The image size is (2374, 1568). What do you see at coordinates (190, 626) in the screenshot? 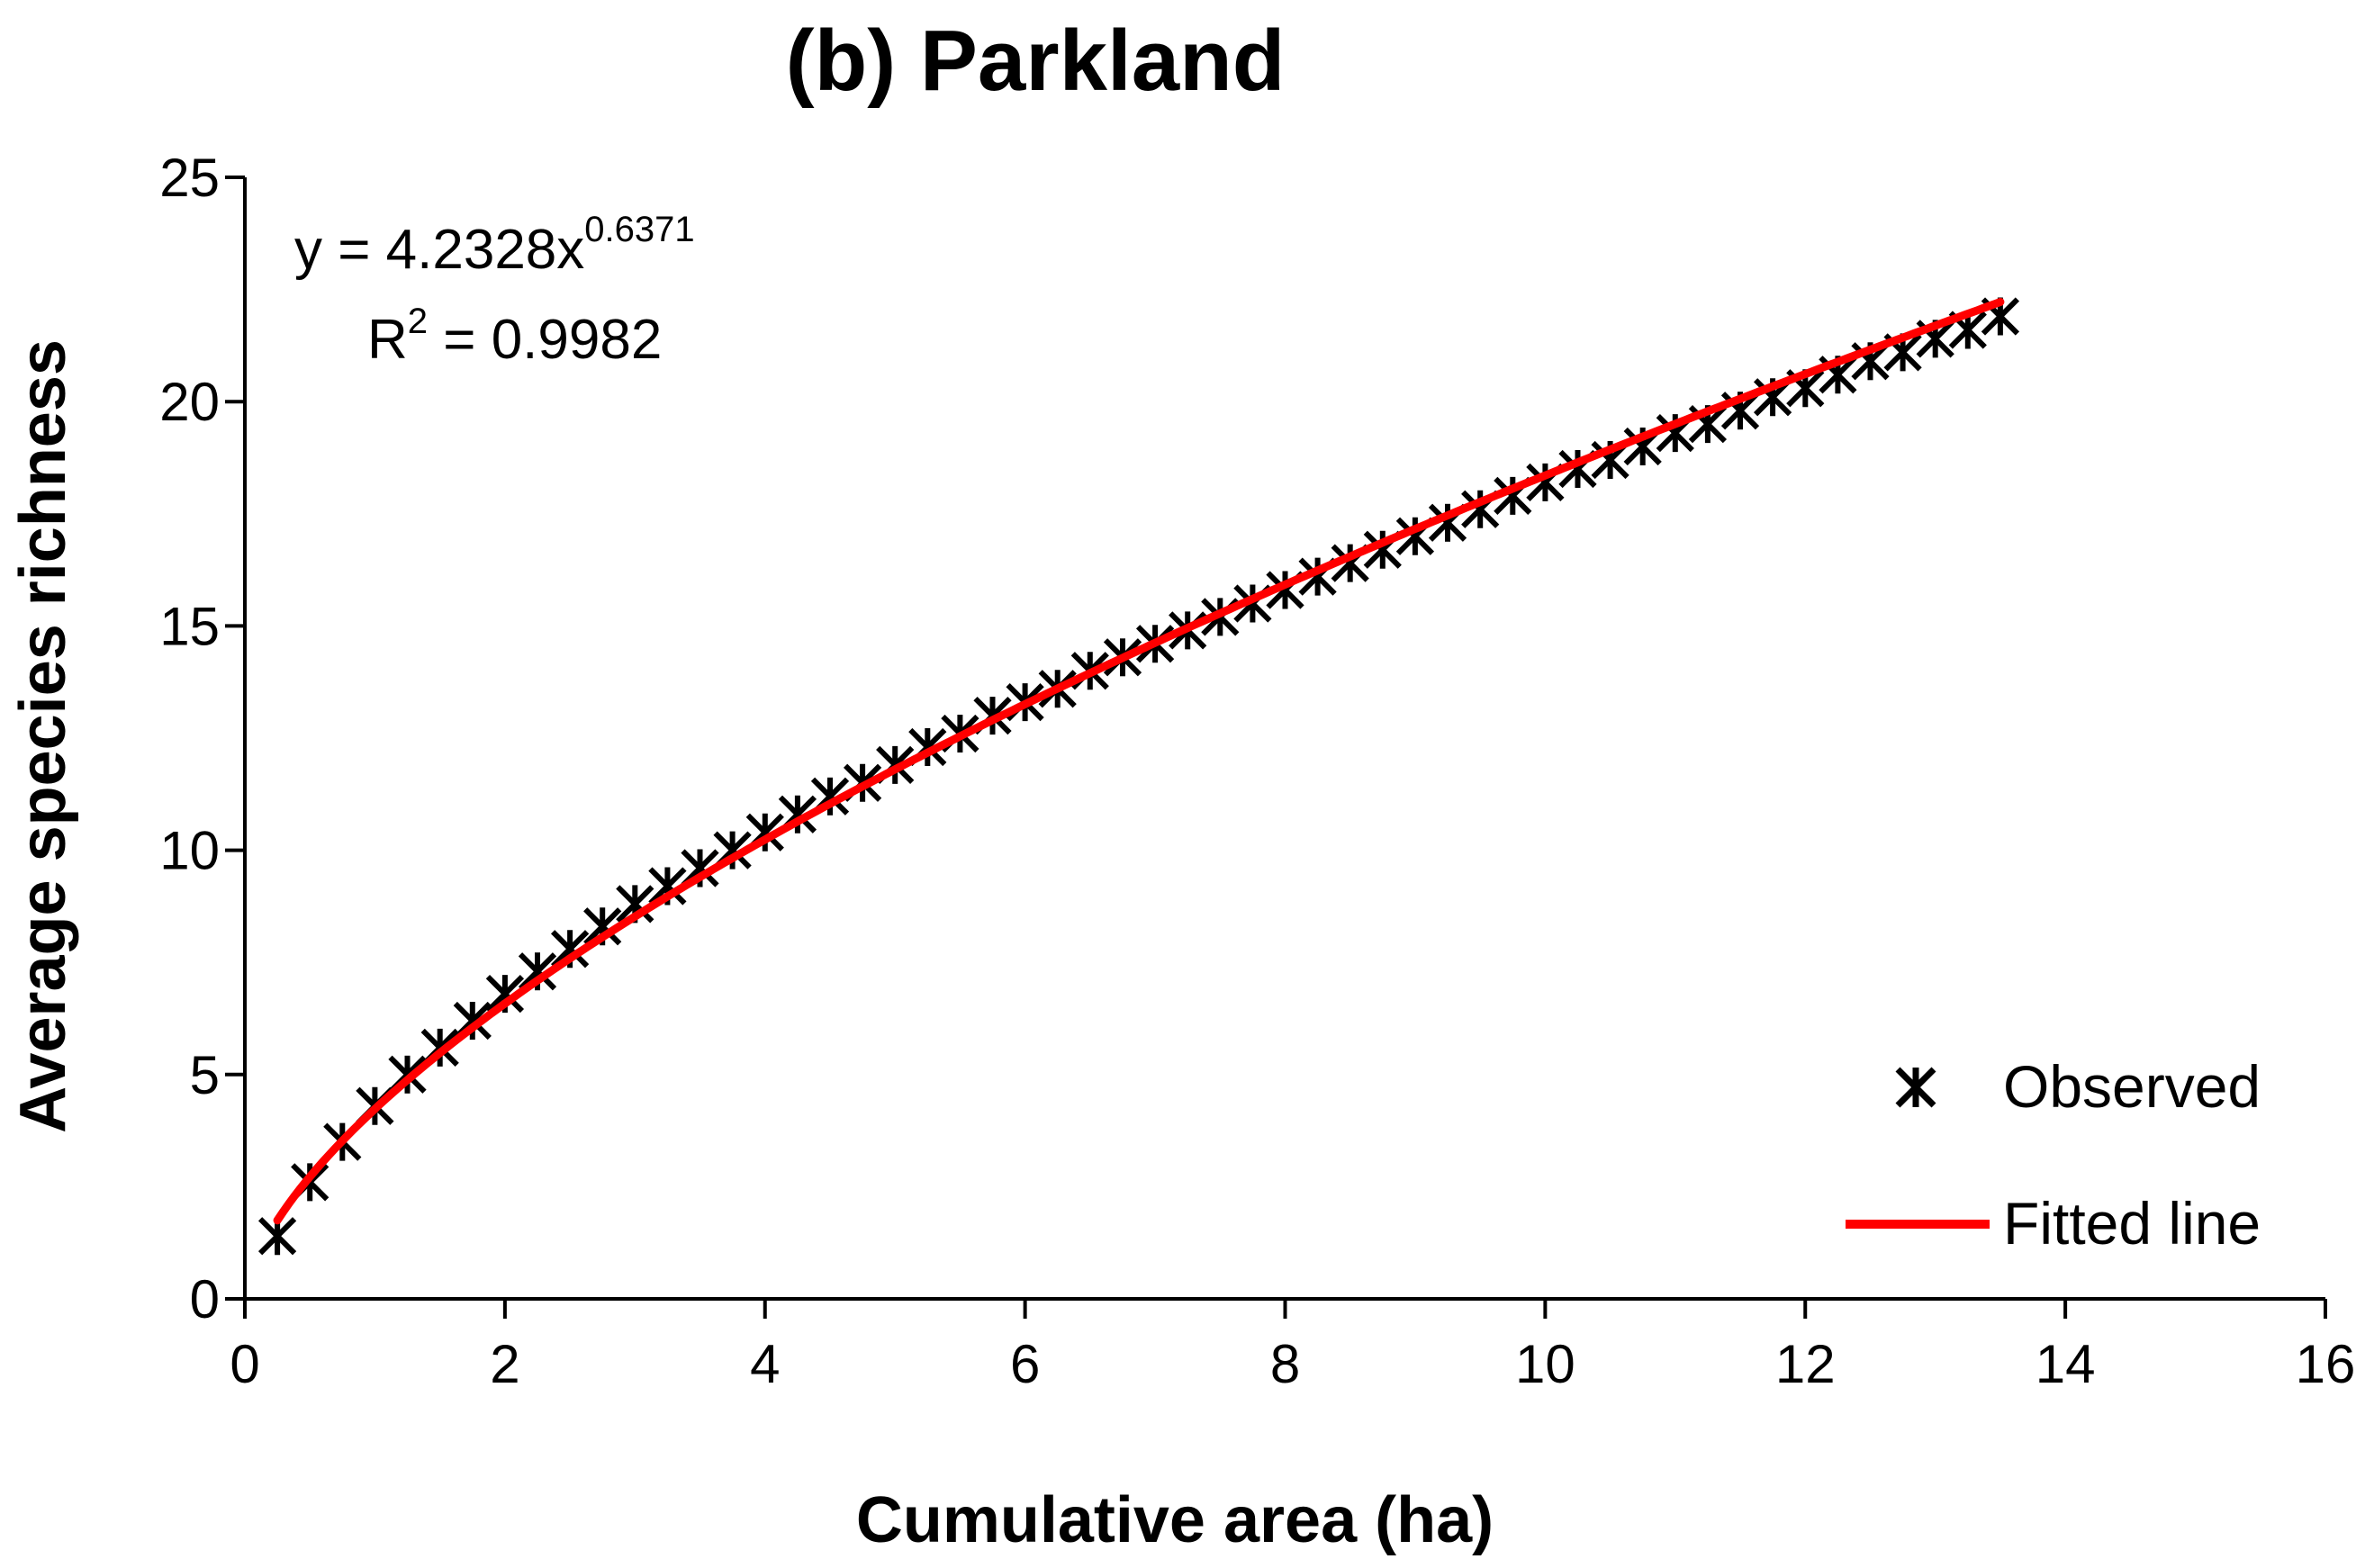
I see `y-tick-label: 15` at bounding box center [190, 626].